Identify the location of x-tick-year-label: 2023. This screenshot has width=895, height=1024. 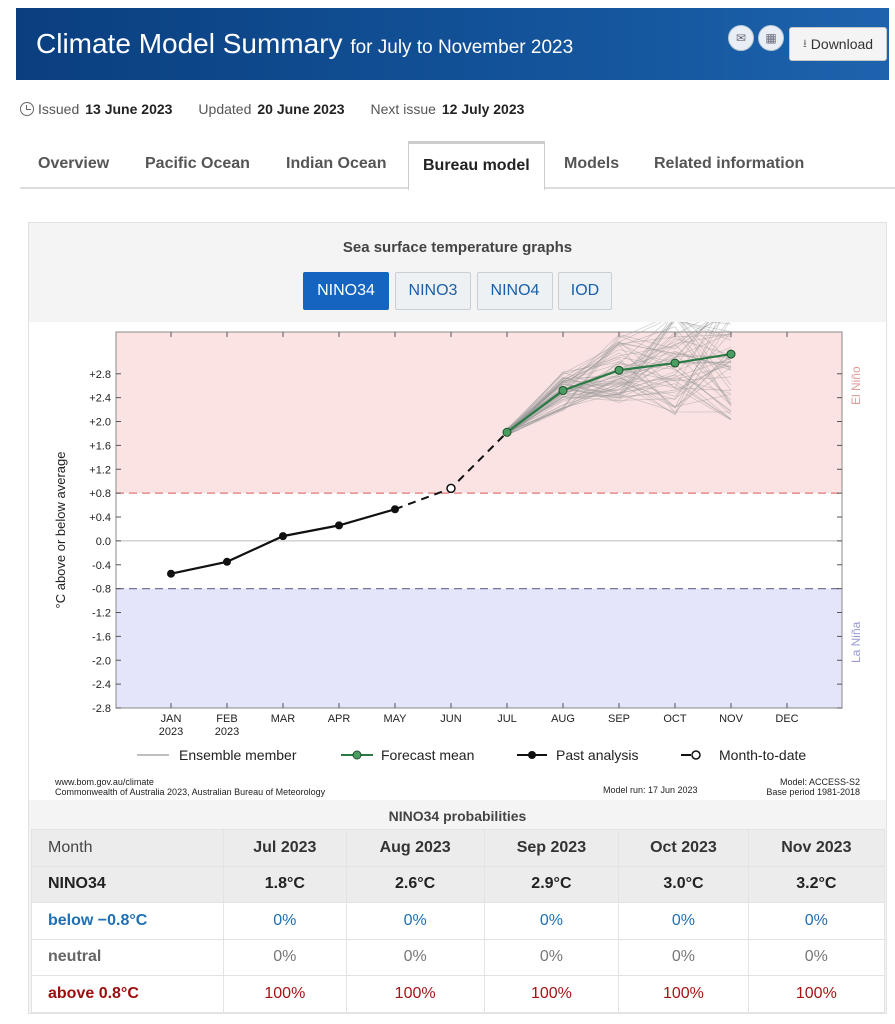
(171, 732).